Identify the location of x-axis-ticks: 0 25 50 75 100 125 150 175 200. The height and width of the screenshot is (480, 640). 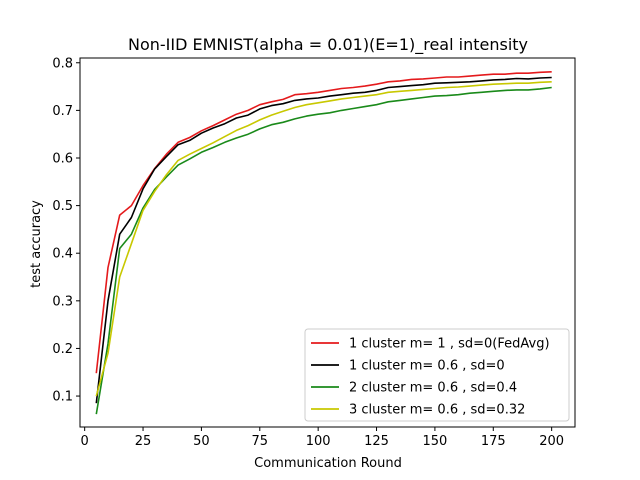
(322, 438).